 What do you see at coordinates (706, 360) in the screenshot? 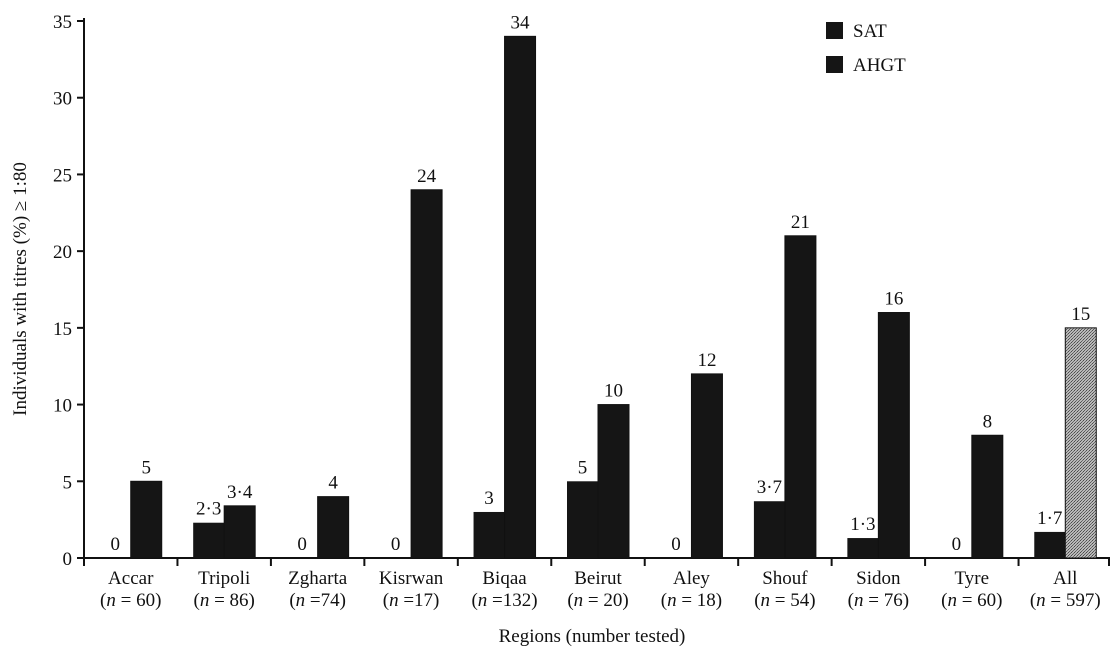
I see `bar-label-ahgt: 12` at bounding box center [706, 360].